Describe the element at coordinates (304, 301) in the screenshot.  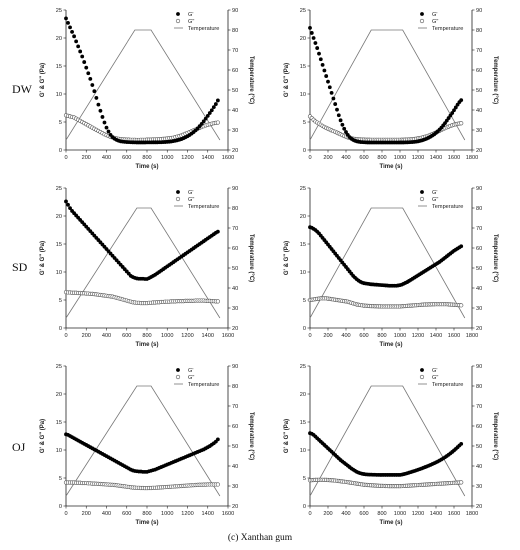
I see `y-tick-label: 5` at that location.